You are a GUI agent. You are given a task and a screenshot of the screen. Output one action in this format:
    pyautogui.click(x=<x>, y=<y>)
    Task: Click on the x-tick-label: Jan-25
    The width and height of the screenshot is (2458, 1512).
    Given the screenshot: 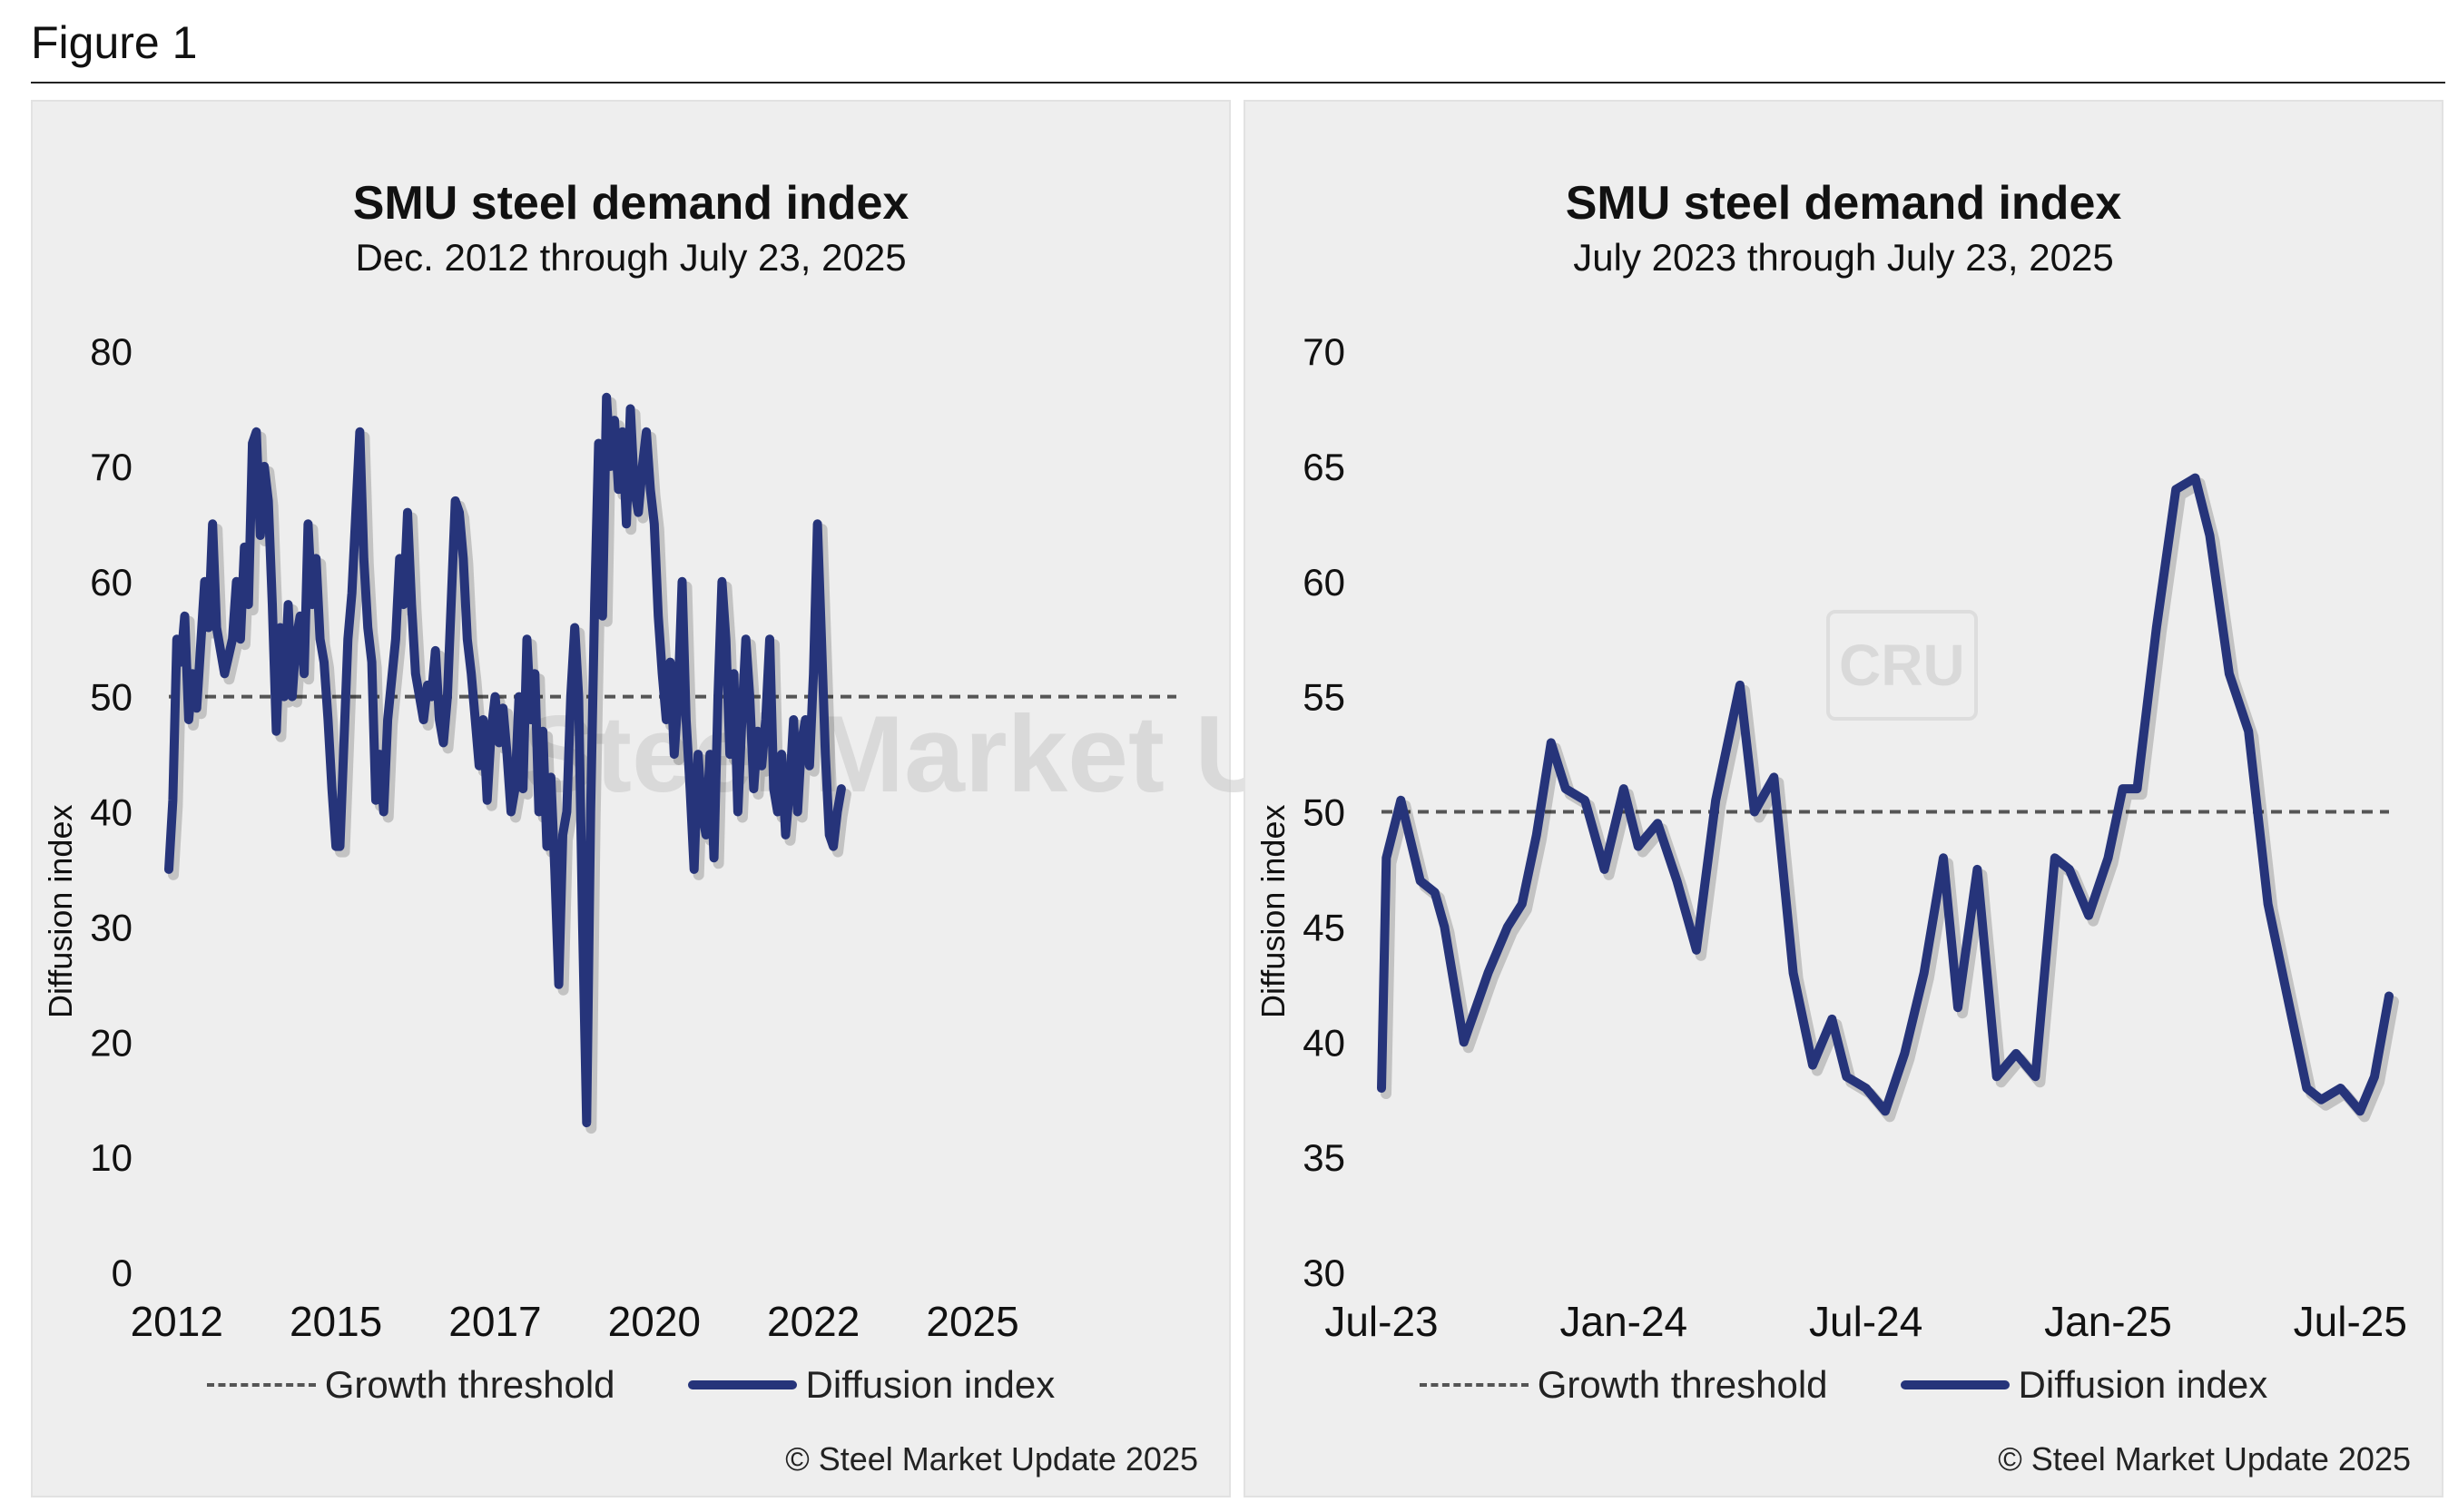 What is the action you would take?
    pyautogui.click(x=2108, y=1321)
    